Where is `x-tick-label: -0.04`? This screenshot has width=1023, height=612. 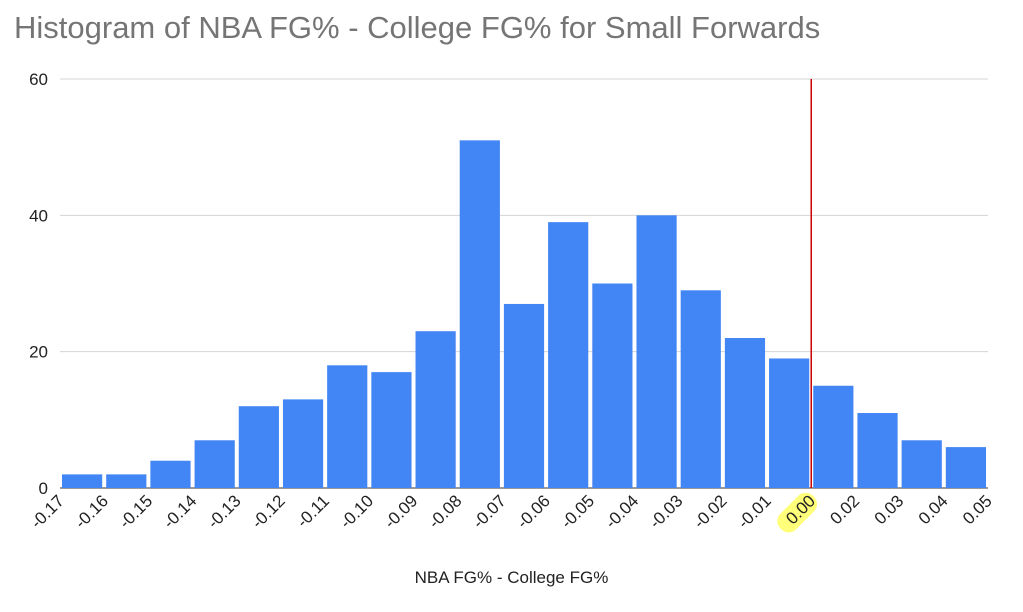 x-tick-label: -0.04 is located at coordinates (621, 511).